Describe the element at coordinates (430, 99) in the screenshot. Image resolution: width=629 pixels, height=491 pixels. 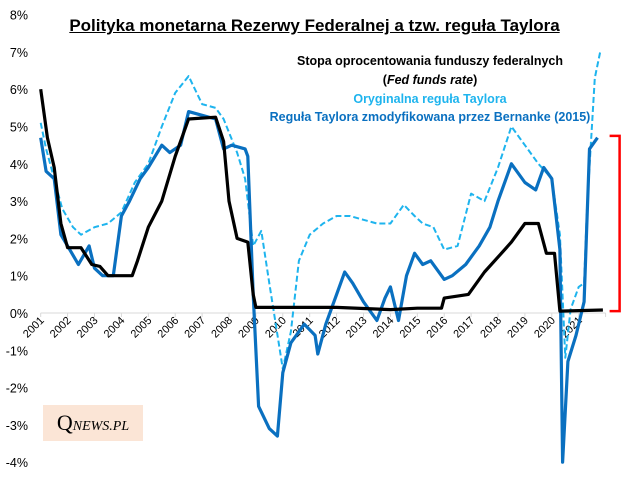
I see `legend-original-taylor: Oryginalna reguła Taylora` at that location.